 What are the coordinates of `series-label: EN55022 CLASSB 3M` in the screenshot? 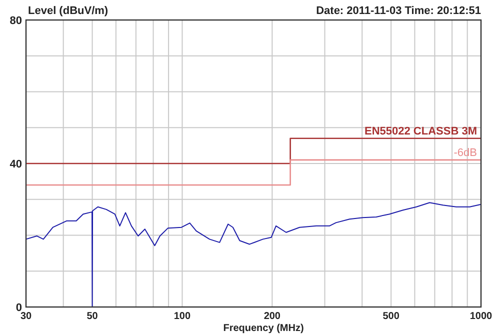 It's located at (420, 131).